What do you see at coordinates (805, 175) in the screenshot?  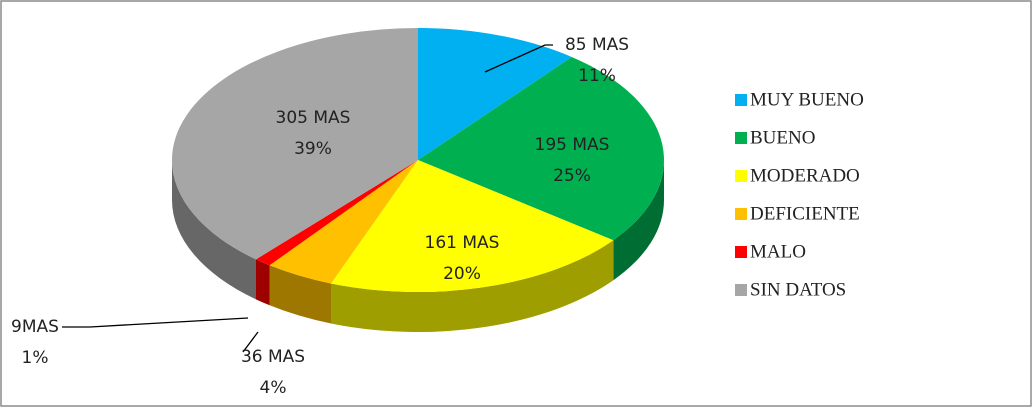 I see `legend-label: MODERADO` at bounding box center [805, 175].